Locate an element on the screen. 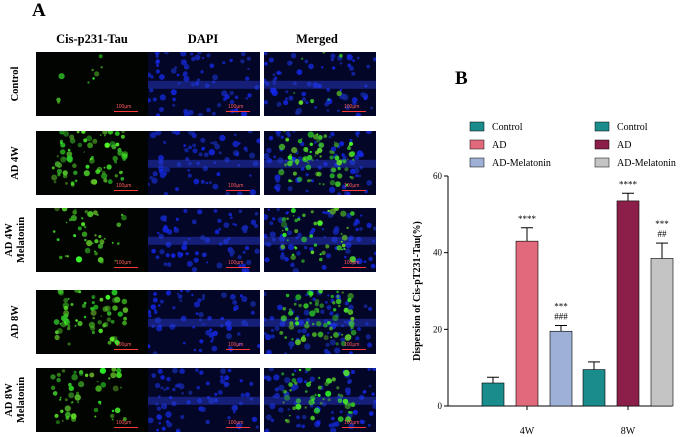  y-tick-label: 0 is located at coordinates (440, 406).